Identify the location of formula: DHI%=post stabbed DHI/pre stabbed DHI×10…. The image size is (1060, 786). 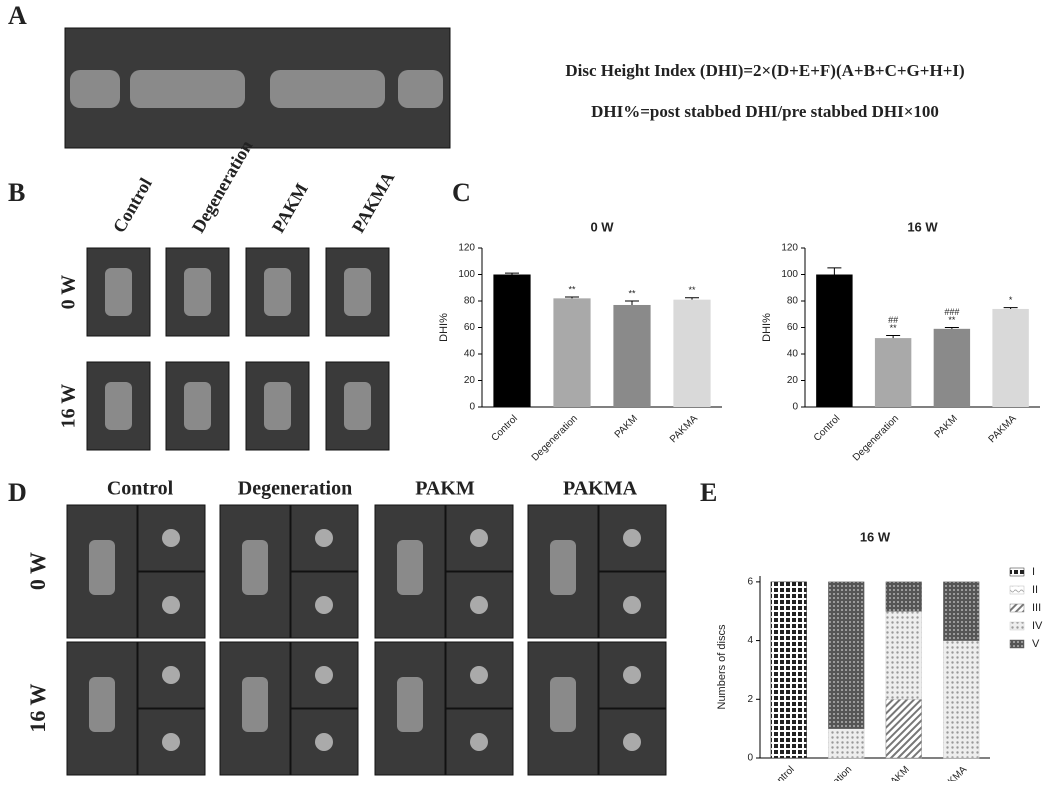
(765, 111).